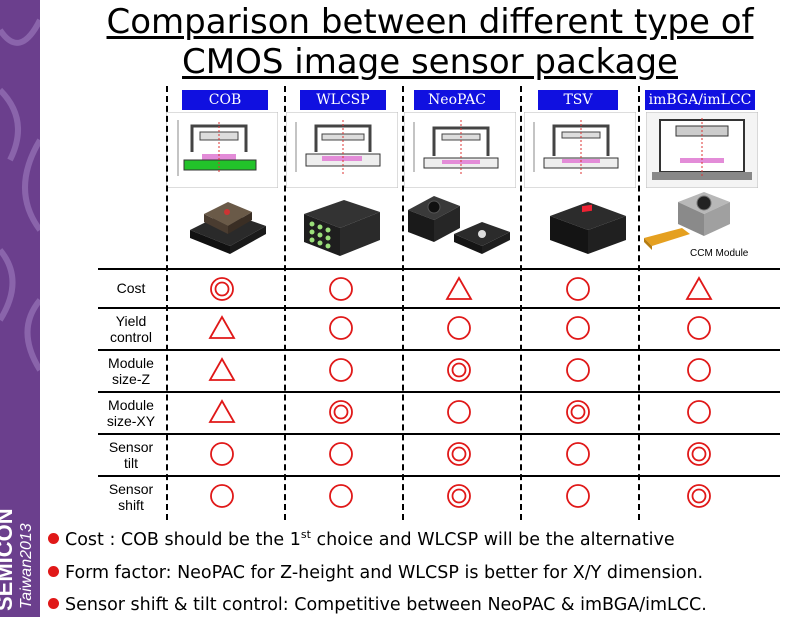  Describe the element at coordinates (342, 228) in the screenshot. I see `wlcsp-module-photo` at that location.